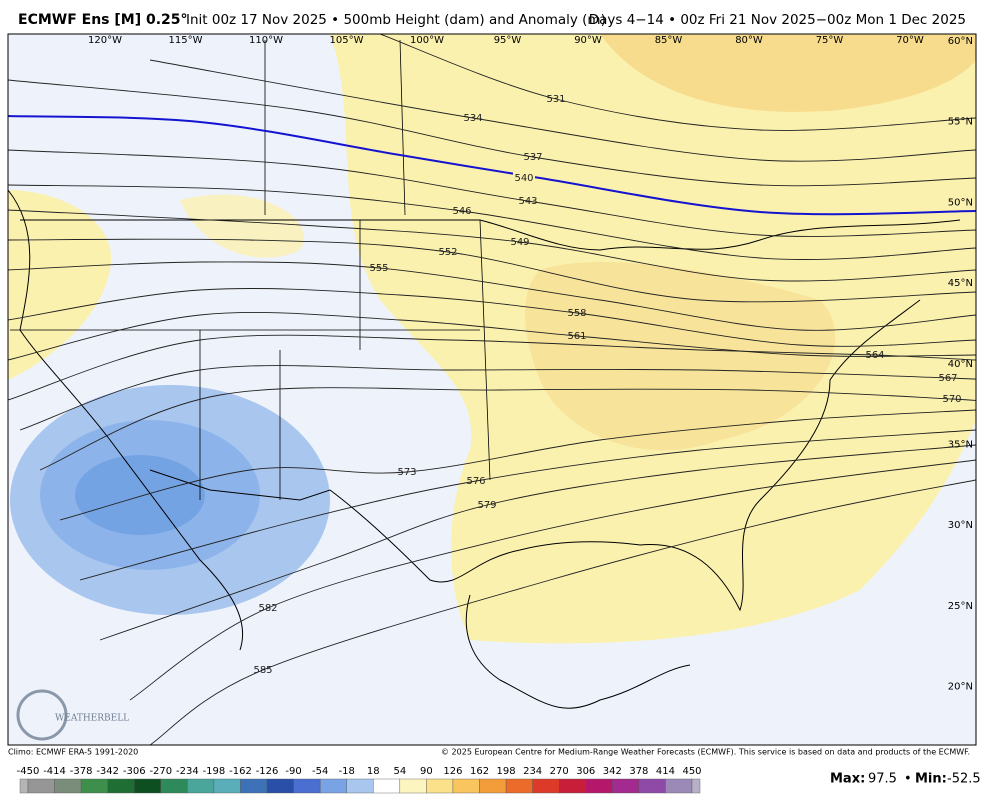  I want to click on max-min: Max: 97.5 • Min: -52.5, so click(905, 779).